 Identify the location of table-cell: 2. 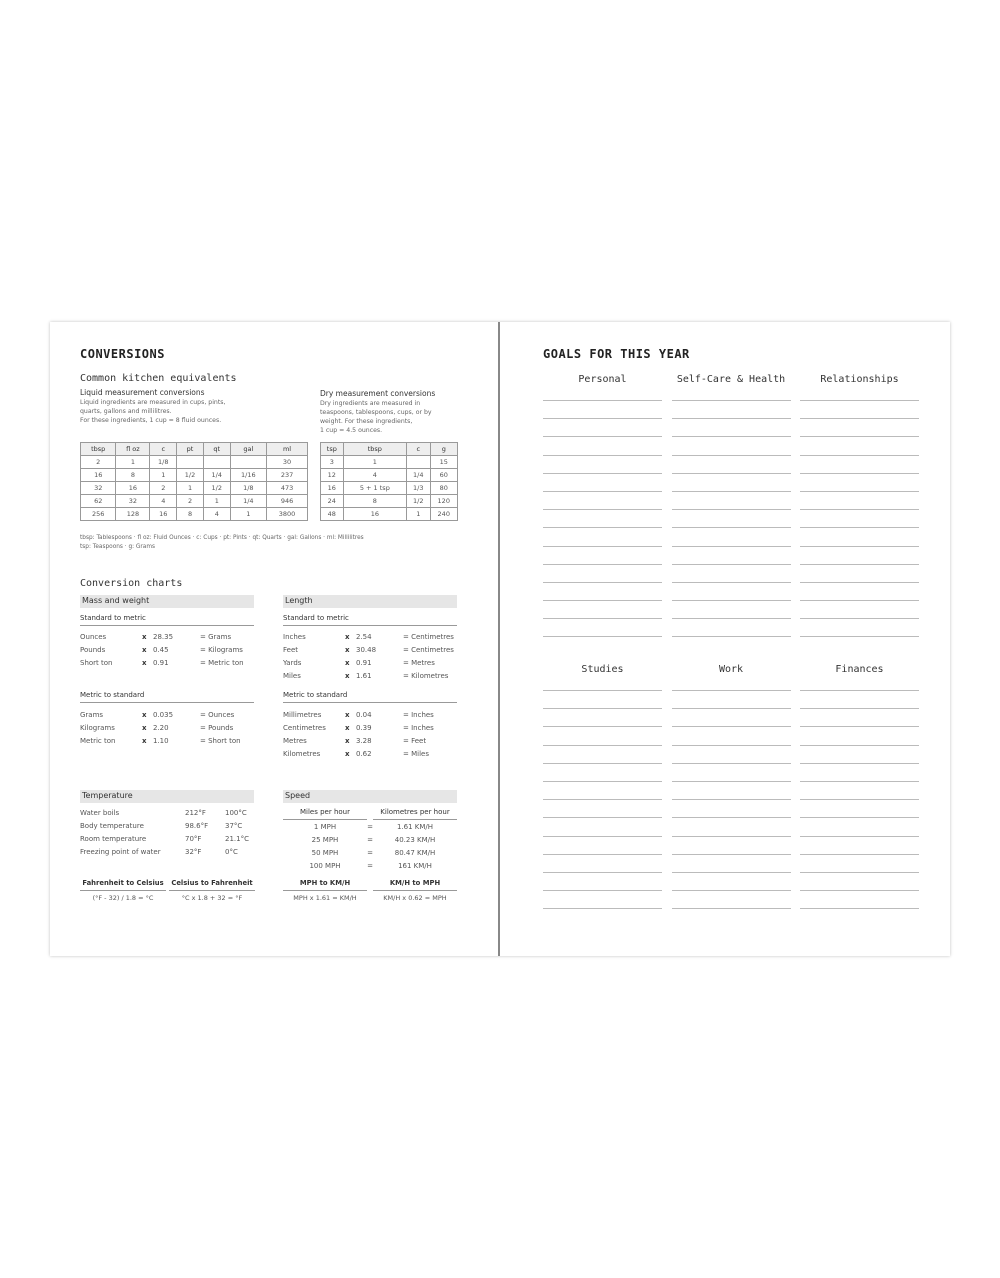
(190, 501).